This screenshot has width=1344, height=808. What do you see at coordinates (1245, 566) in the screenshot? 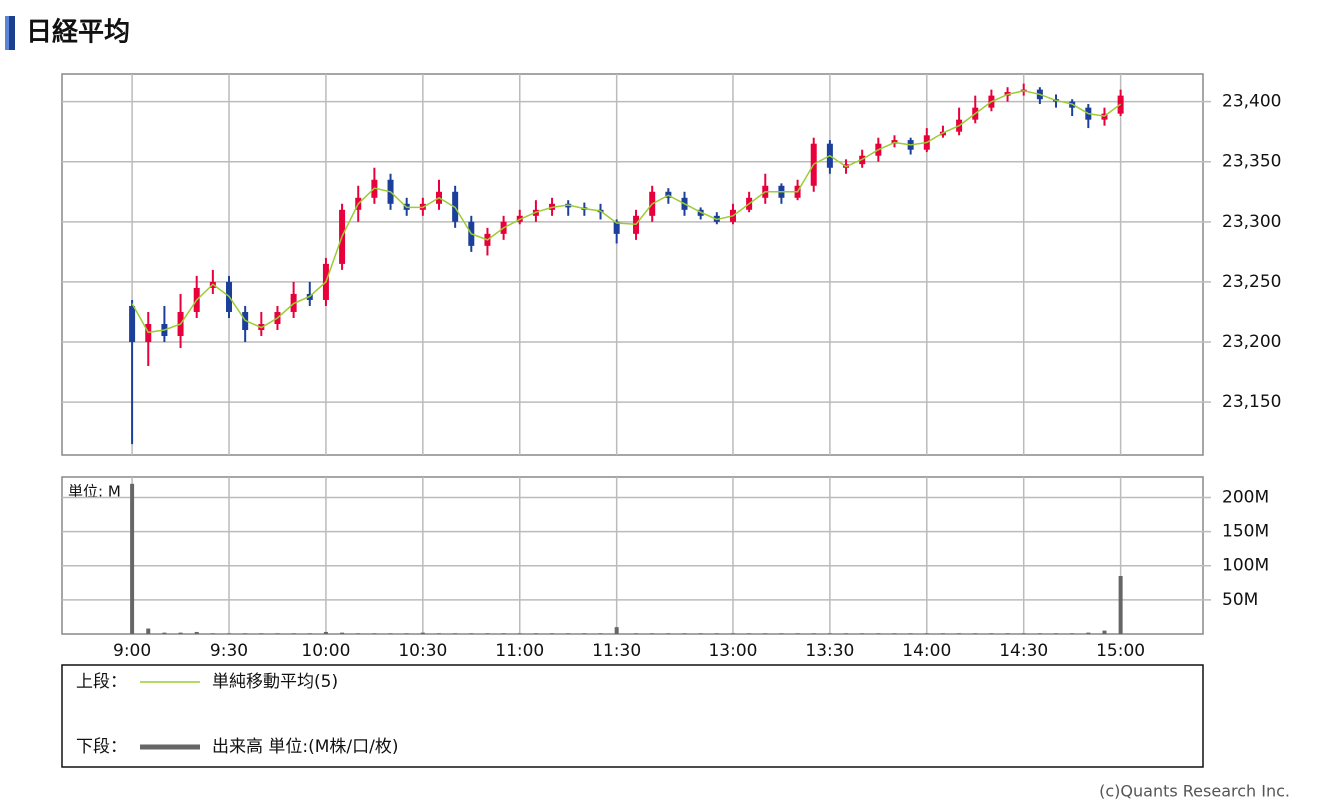
I see `y-tick-label: 100M` at bounding box center [1245, 566].